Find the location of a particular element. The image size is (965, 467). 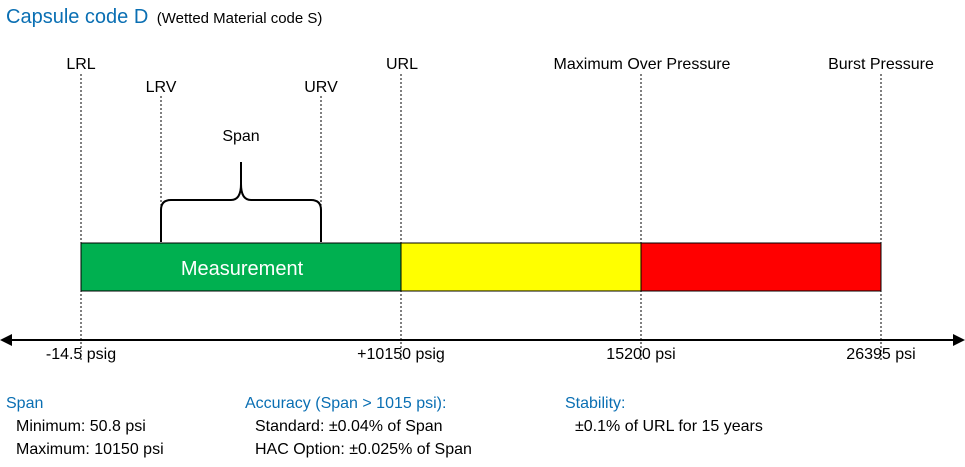

axis-tick-lrl: -14.5 psig is located at coordinates (81, 354).